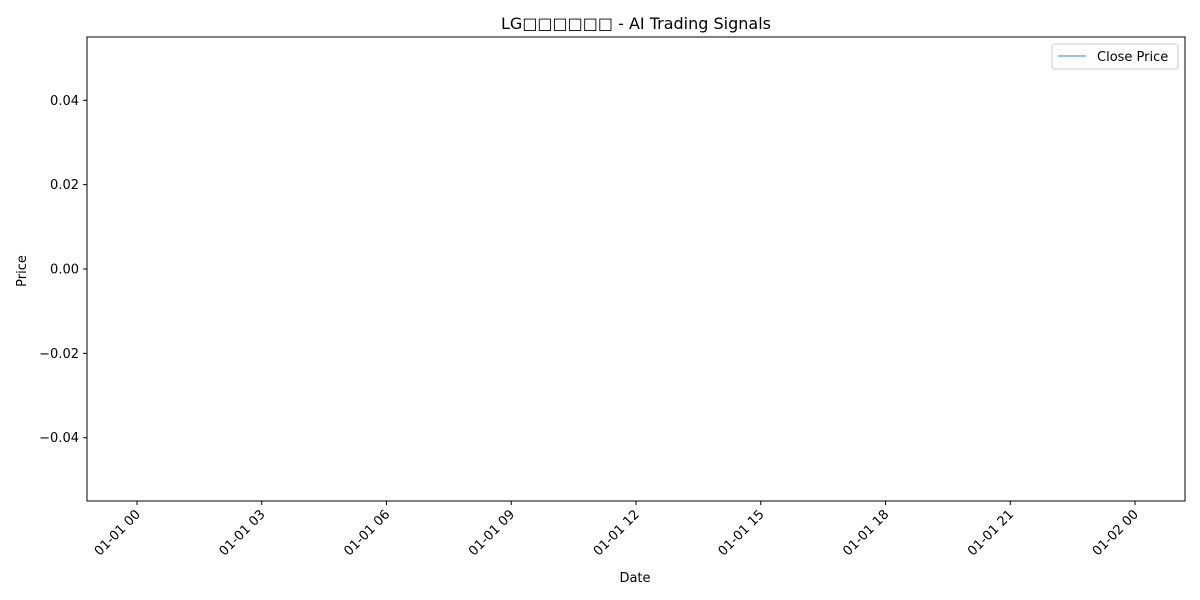 Image resolution: width=1200 pixels, height=600 pixels. Describe the element at coordinates (991, 533) in the screenshot. I see `x-tick-label: 01-01 21` at that location.